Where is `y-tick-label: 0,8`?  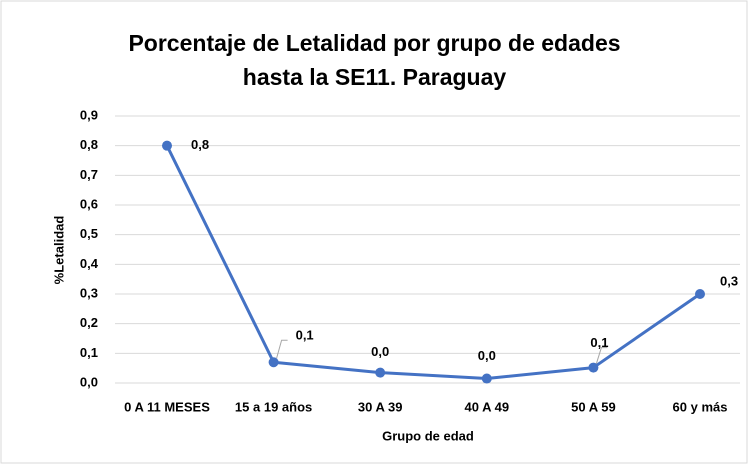
y-tick-label: 0,8 is located at coordinates (89, 144).